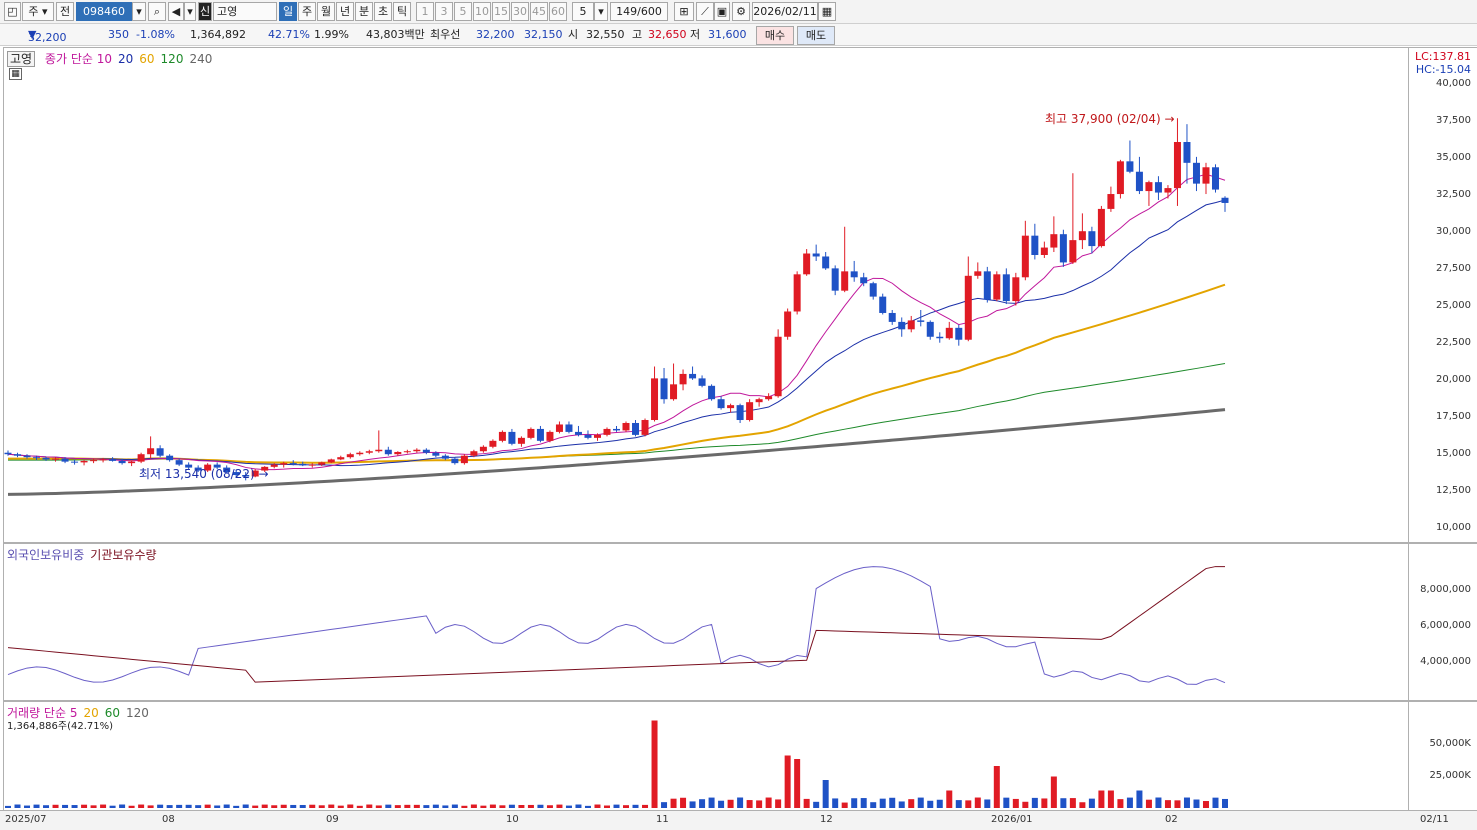 The height and width of the screenshot is (830, 1477). Describe the element at coordinates (60, 726) in the screenshot. I see `volume-sub: 1,364,886주(42.71%)` at that location.